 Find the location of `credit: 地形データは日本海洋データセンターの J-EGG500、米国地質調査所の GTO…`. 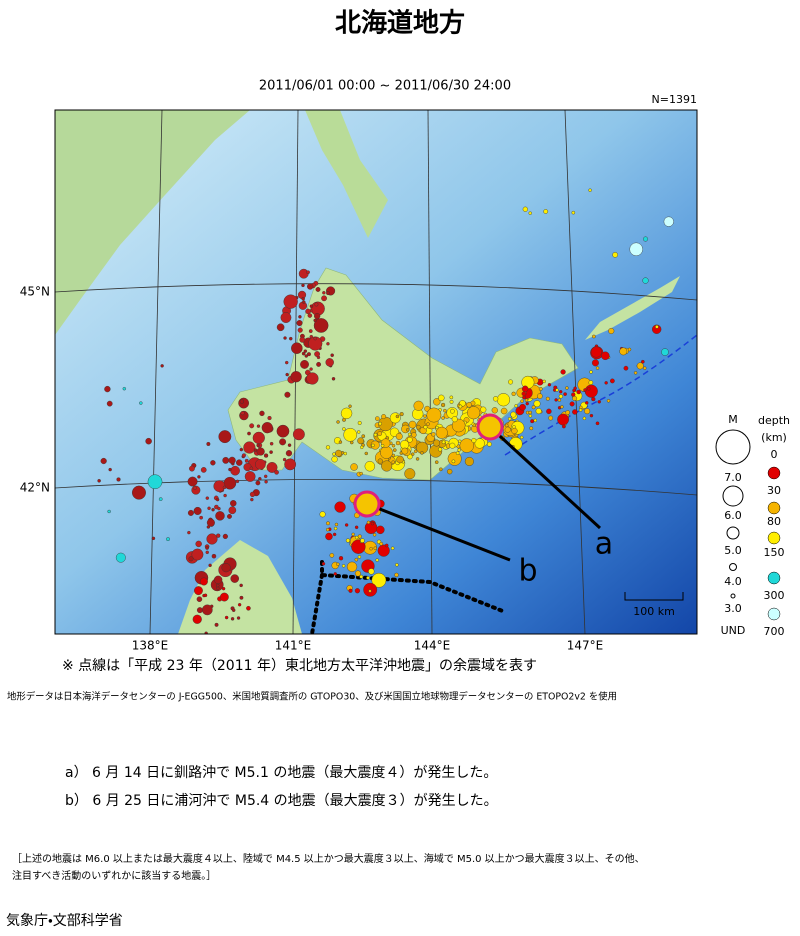

credit: 地形データは日本海洋データセンターの J-EGG500、米国地質調査所の GTO… is located at coordinates (312, 697).